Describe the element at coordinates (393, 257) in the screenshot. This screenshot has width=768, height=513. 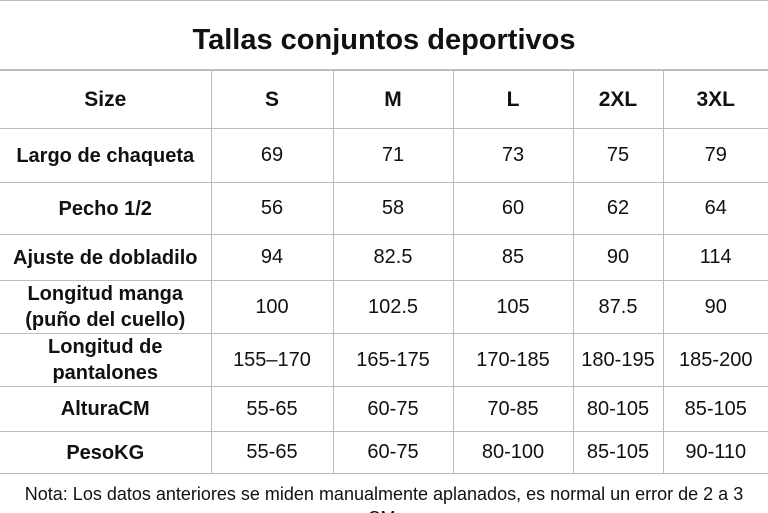
I see `cell: 82.5` at that location.